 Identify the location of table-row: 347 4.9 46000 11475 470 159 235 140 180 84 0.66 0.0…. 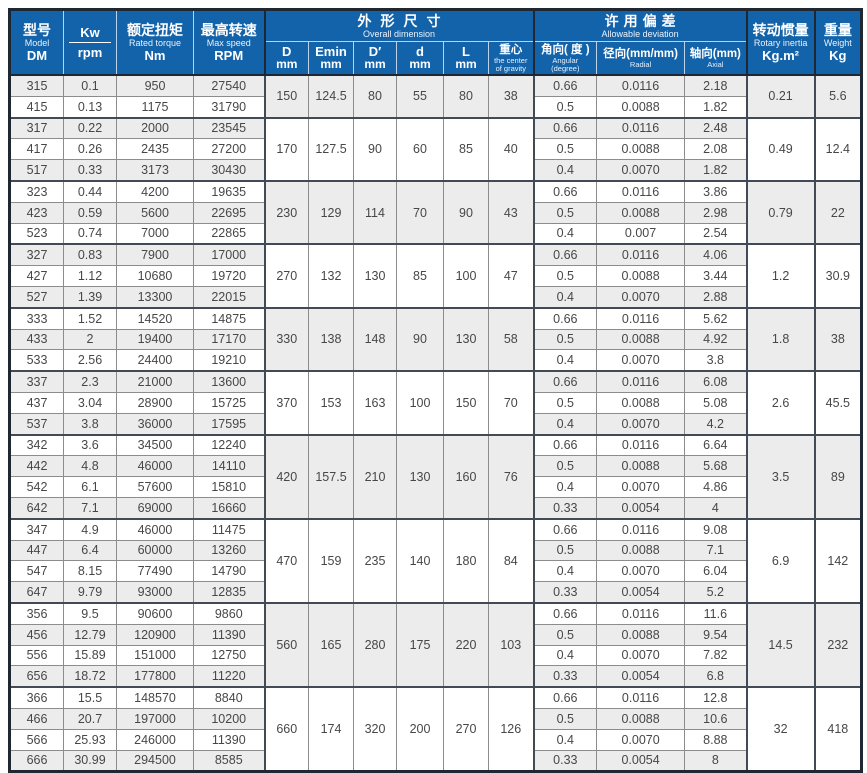
(436, 560).